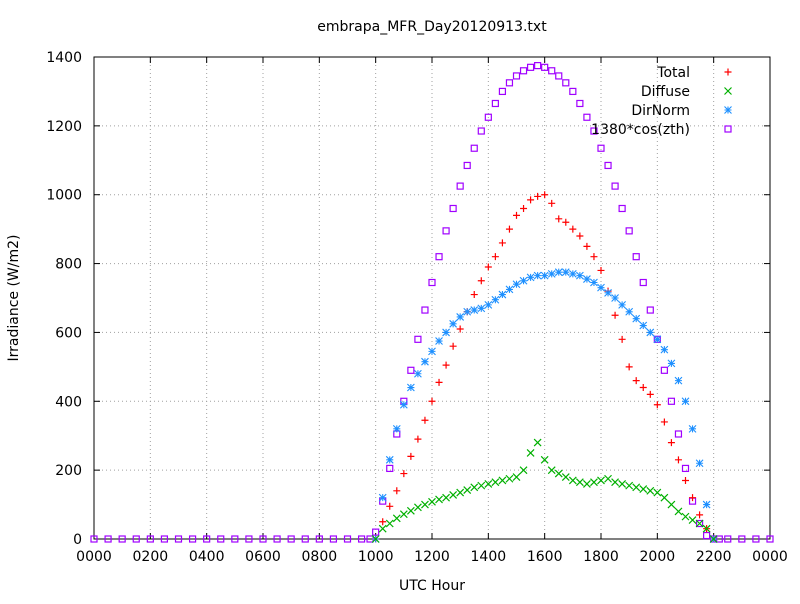 The height and width of the screenshot is (604, 800). I want to click on legend-label: Total, so click(673, 73).